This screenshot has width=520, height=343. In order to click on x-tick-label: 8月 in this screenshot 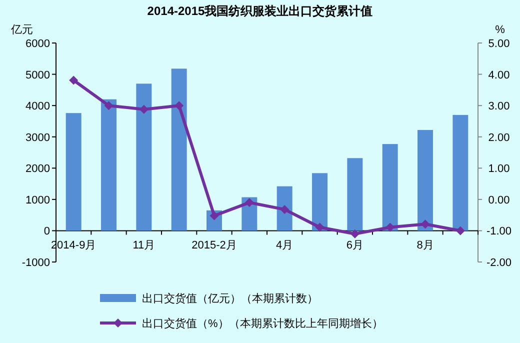, I will do `click(425, 246)`.